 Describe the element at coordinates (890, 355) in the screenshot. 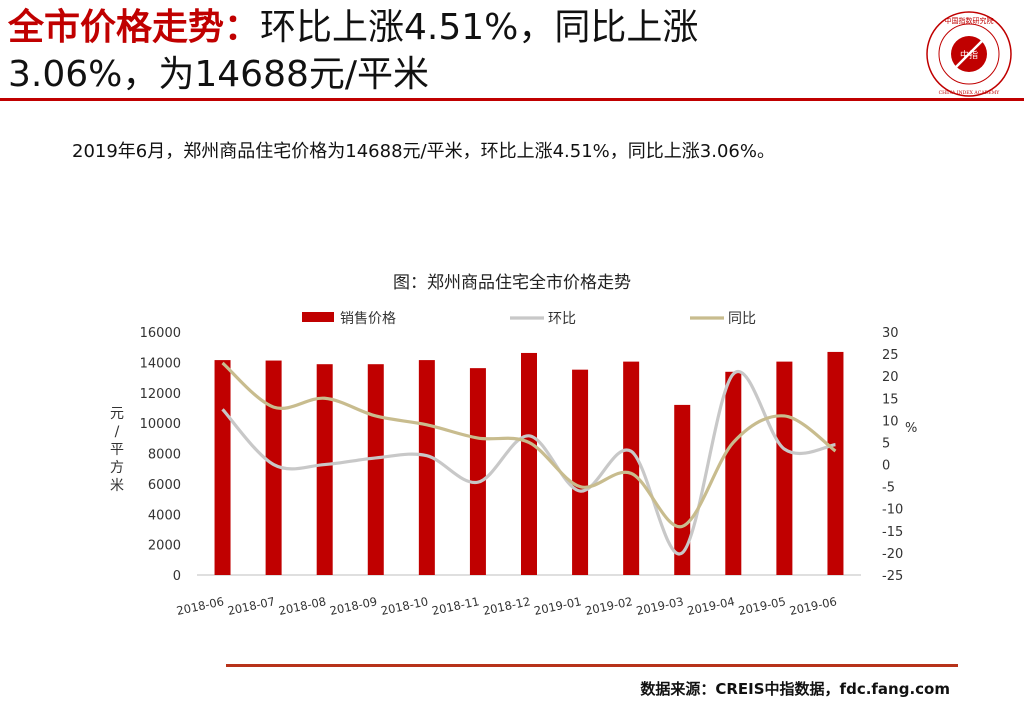

I see `y-right-tick-label: 25` at that location.